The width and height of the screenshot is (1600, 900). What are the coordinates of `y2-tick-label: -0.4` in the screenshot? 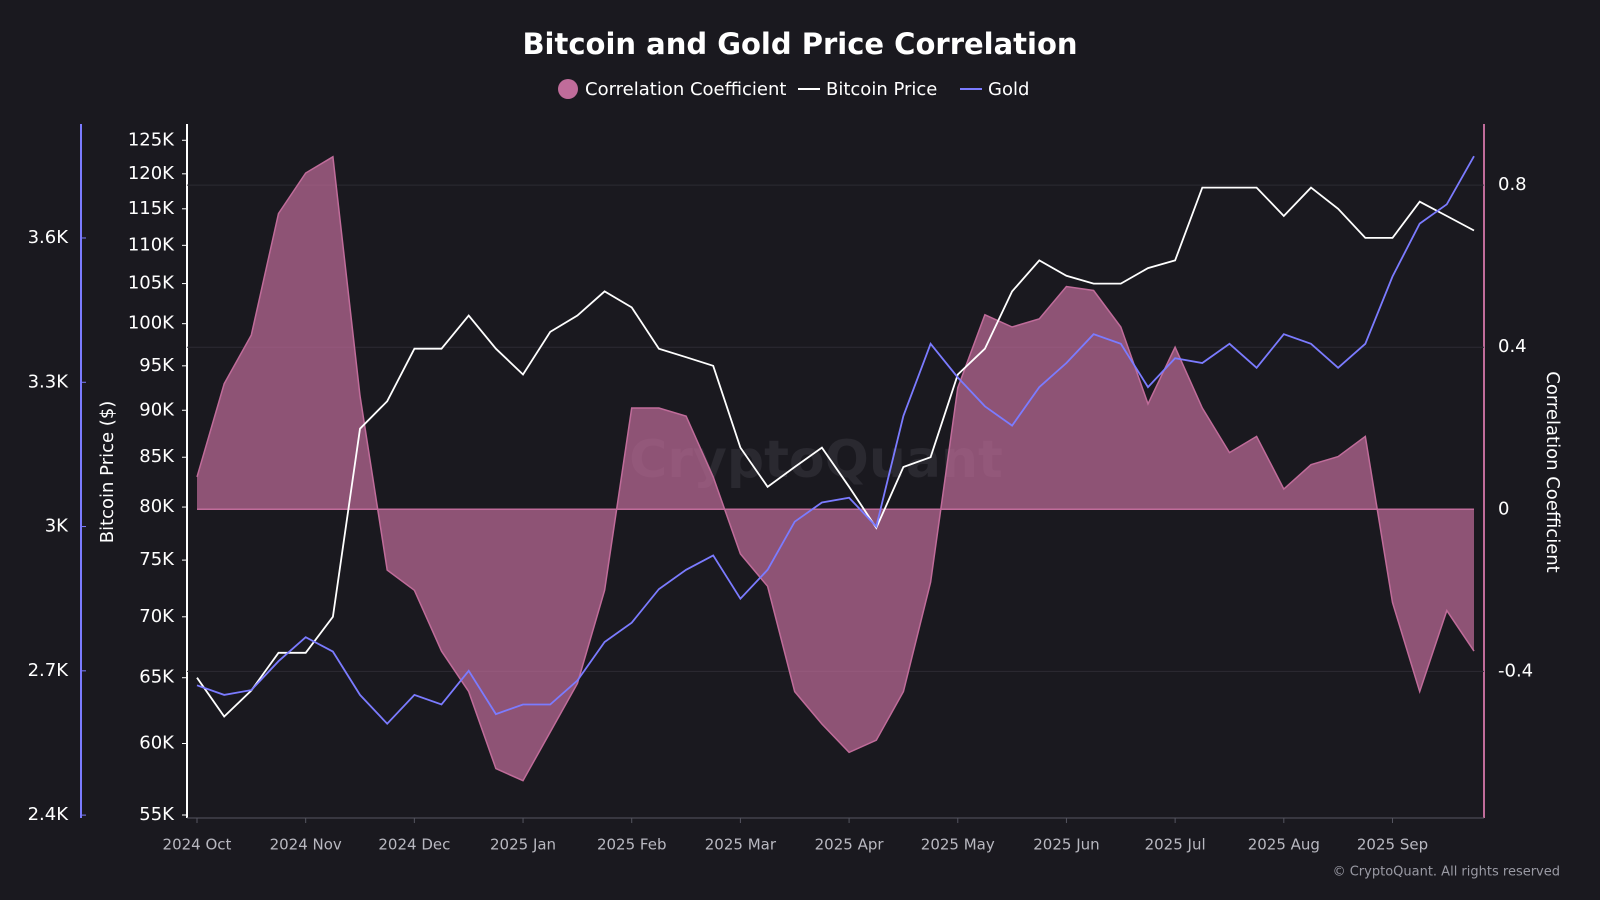 It's located at (1515, 670).